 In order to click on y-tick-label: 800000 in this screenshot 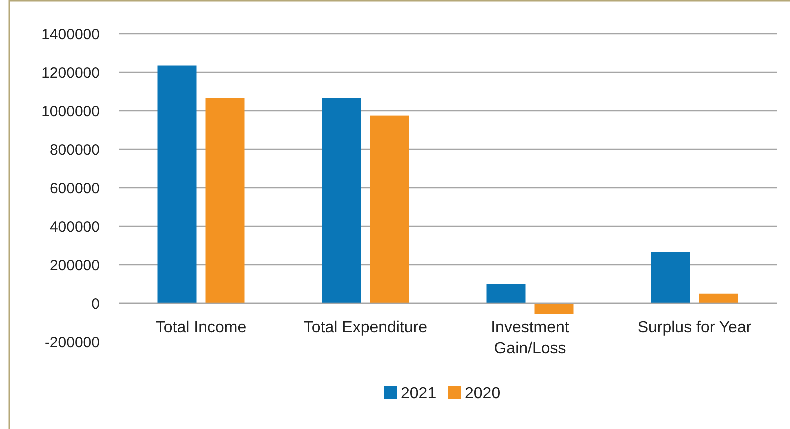, I will do `click(75, 150)`.